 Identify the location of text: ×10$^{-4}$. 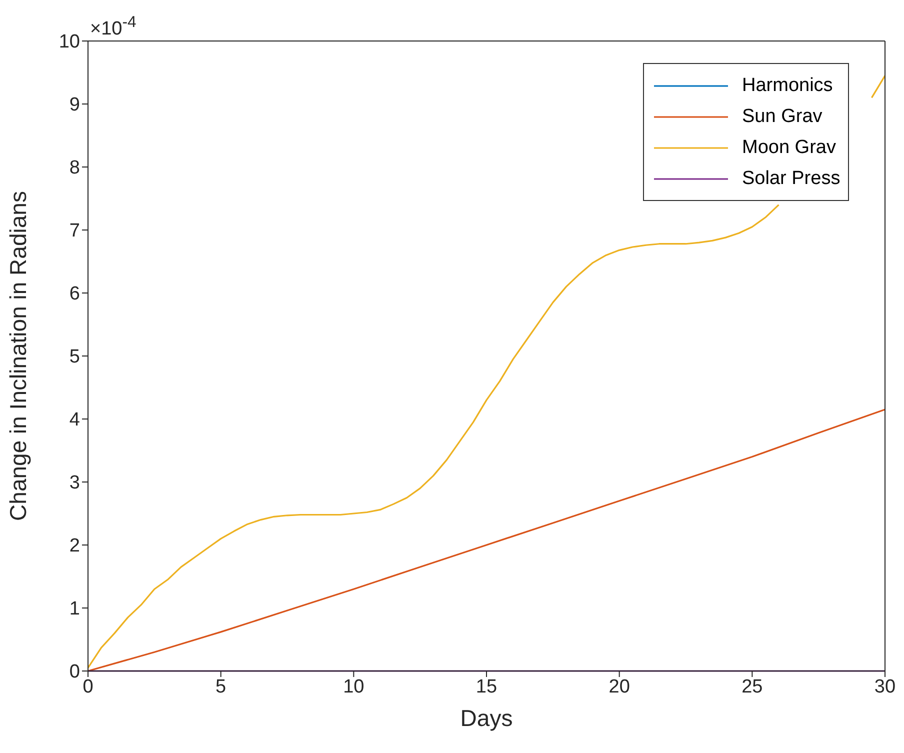
(113, 27).